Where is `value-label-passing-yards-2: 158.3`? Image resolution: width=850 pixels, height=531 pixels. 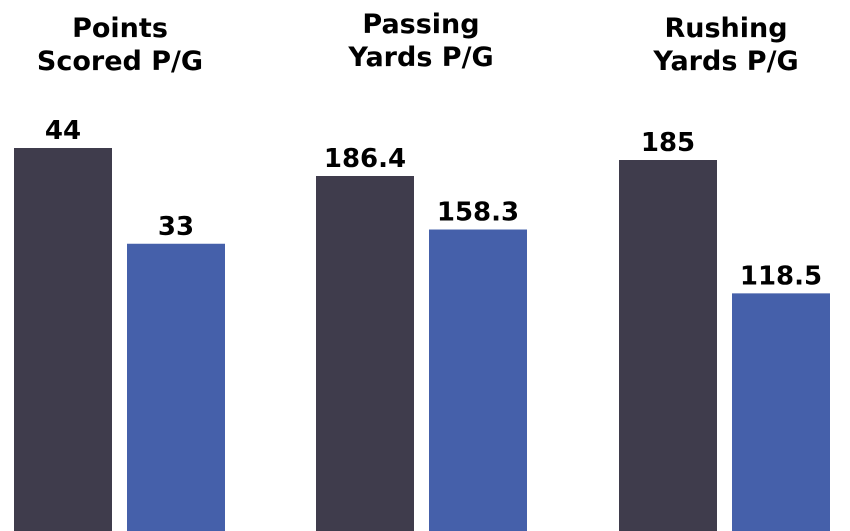
value-label-passing-yards-2: 158.3 is located at coordinates (478, 213).